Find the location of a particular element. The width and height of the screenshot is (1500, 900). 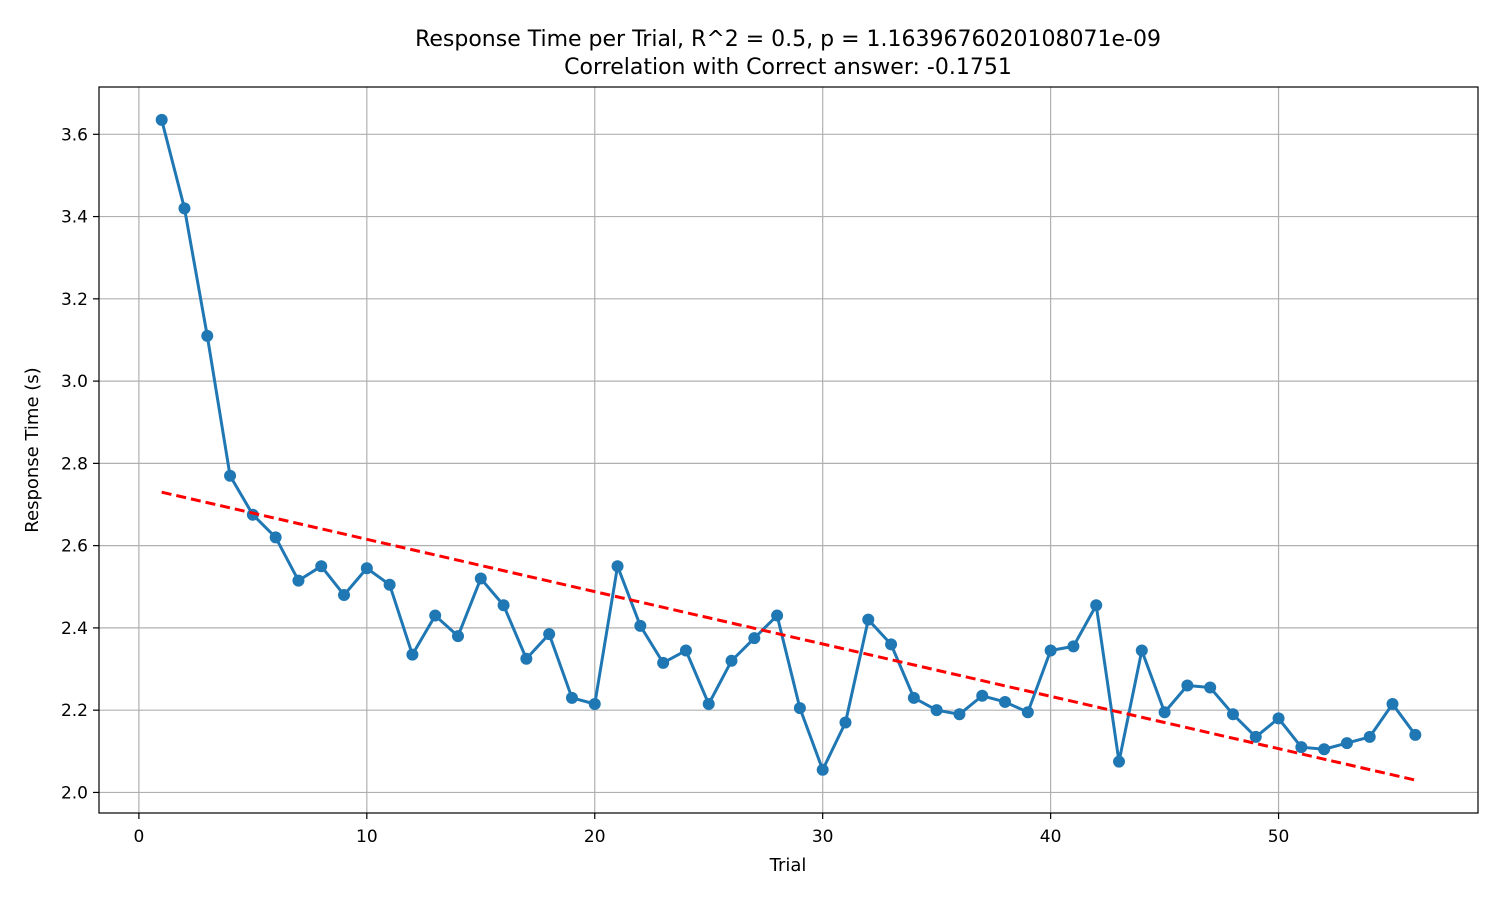

x-tick-label: 0 is located at coordinates (138, 837).